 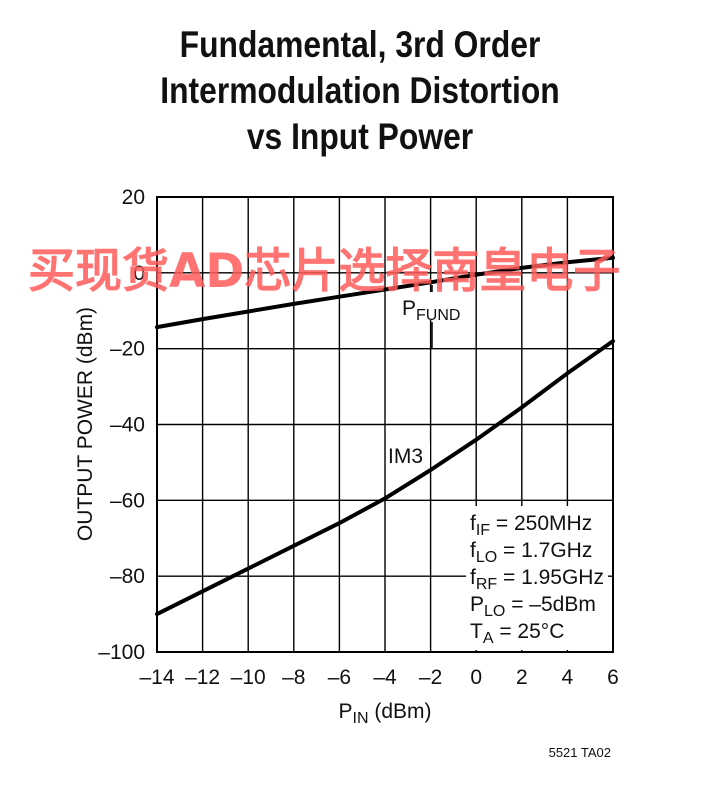 What do you see at coordinates (533, 606) in the screenshot?
I see `condition-plo: PLO = –5dBm` at bounding box center [533, 606].